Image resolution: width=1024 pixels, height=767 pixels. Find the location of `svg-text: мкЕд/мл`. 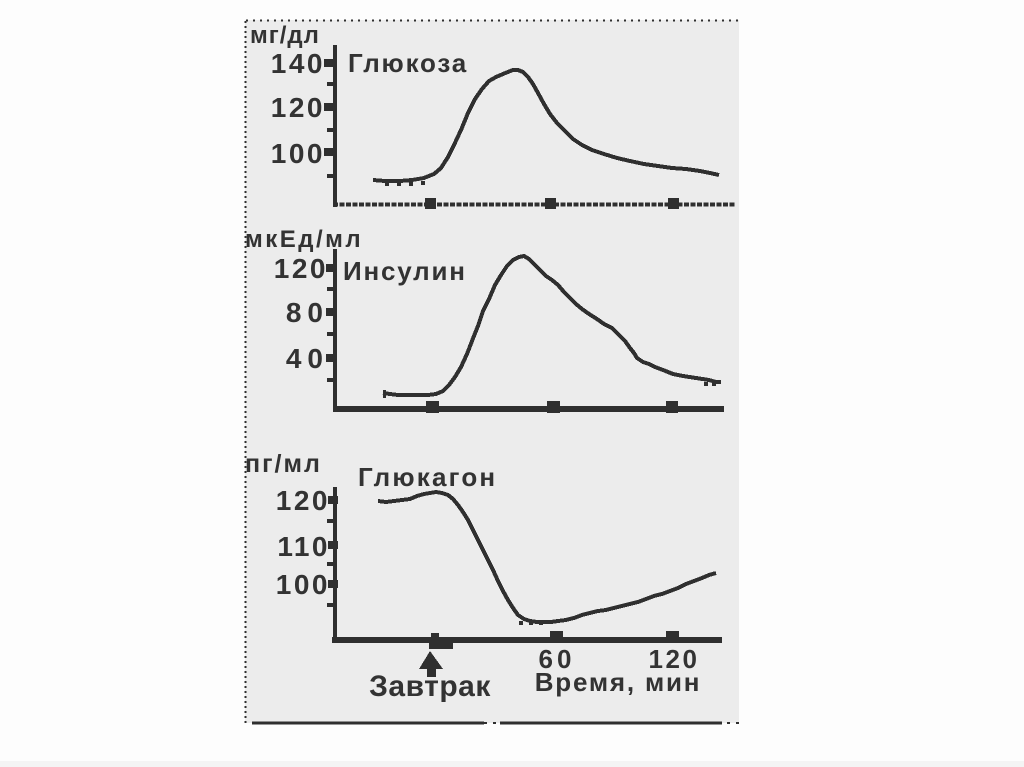

svg-text: мкЕд/мл is located at coordinates (304, 239).